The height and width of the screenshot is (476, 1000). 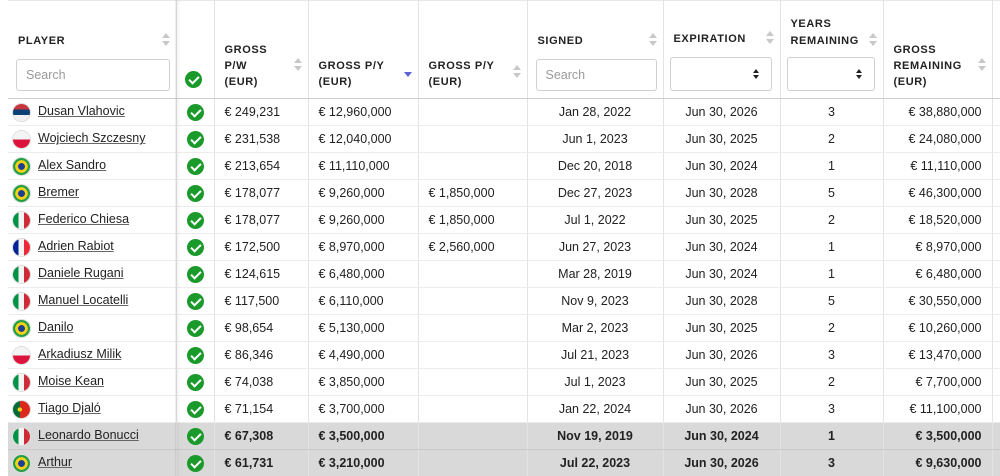 I want to click on sort-expiration-icon, so click(x=769, y=38).